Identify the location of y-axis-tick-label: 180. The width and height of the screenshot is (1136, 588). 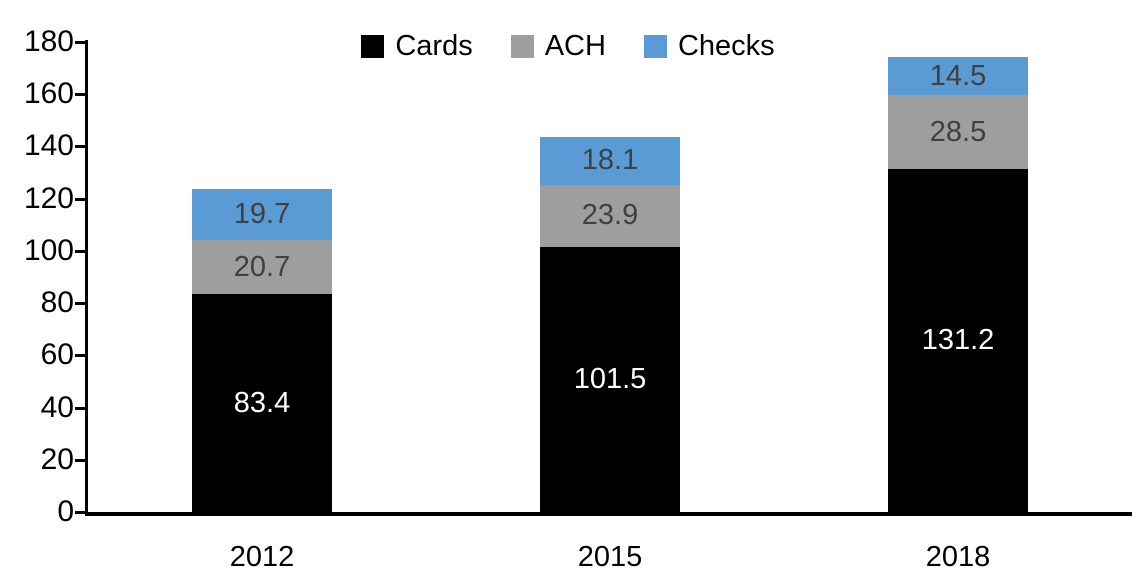
(48, 41).